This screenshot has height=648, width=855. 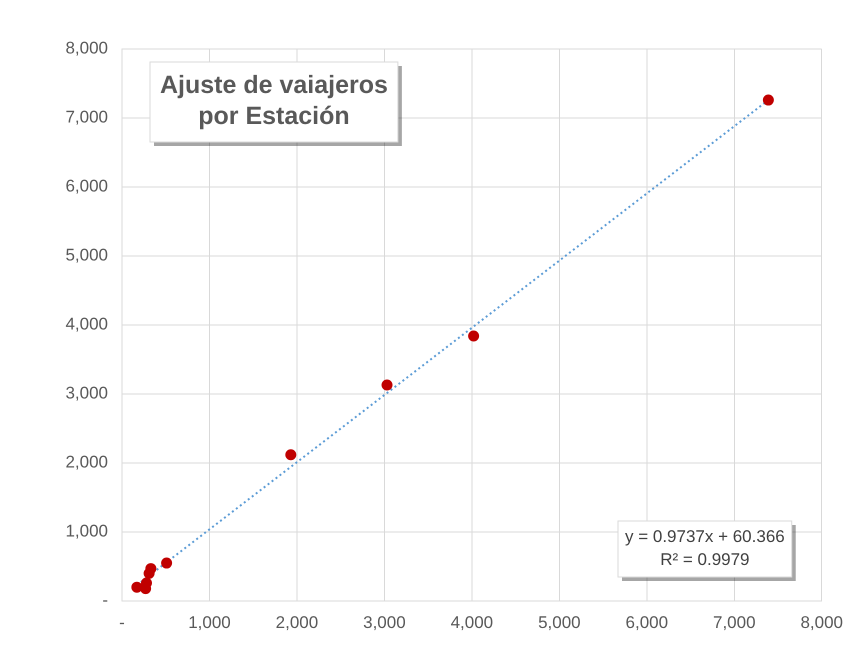 What do you see at coordinates (472, 622) in the screenshot?
I see `x-tick-label: 4,000` at bounding box center [472, 622].